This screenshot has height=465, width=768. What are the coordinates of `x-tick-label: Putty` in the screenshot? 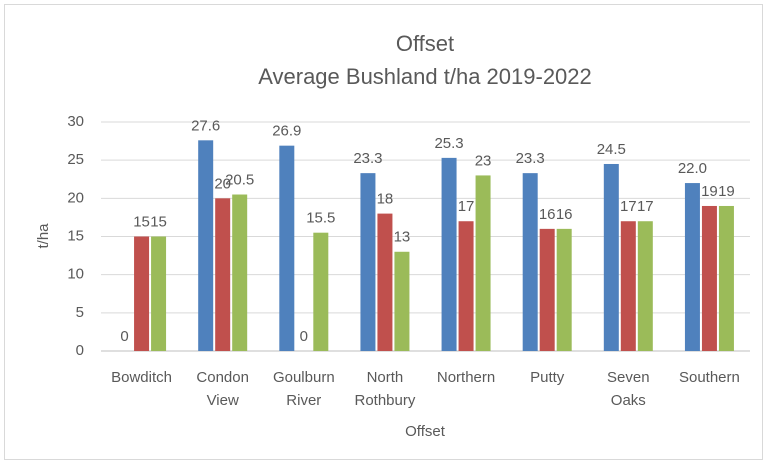 It's located at (547, 377).